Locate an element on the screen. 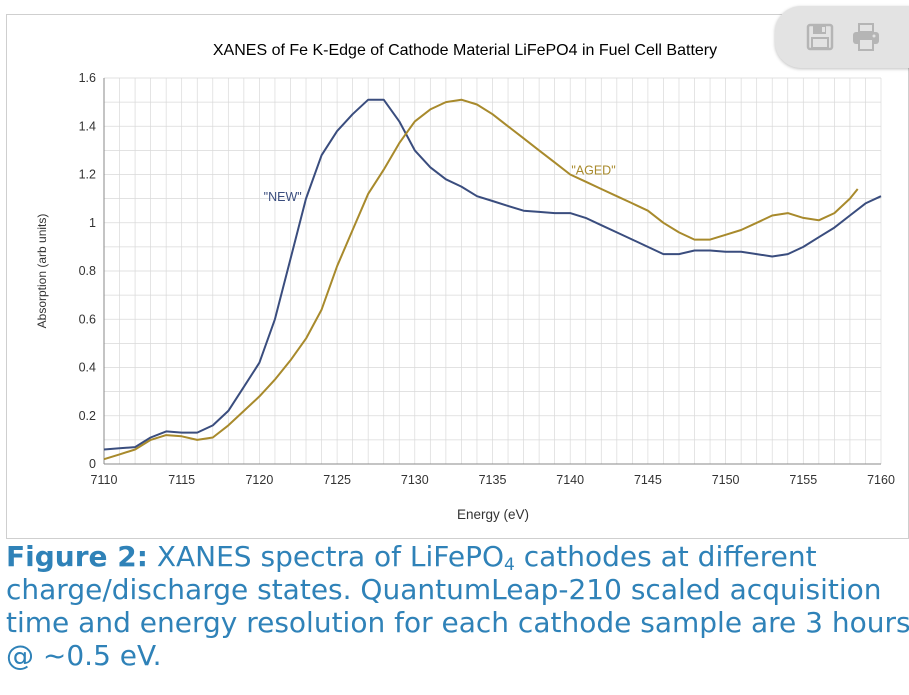 The width and height of the screenshot is (909, 695). caption-subscript: 4 is located at coordinates (509, 565).